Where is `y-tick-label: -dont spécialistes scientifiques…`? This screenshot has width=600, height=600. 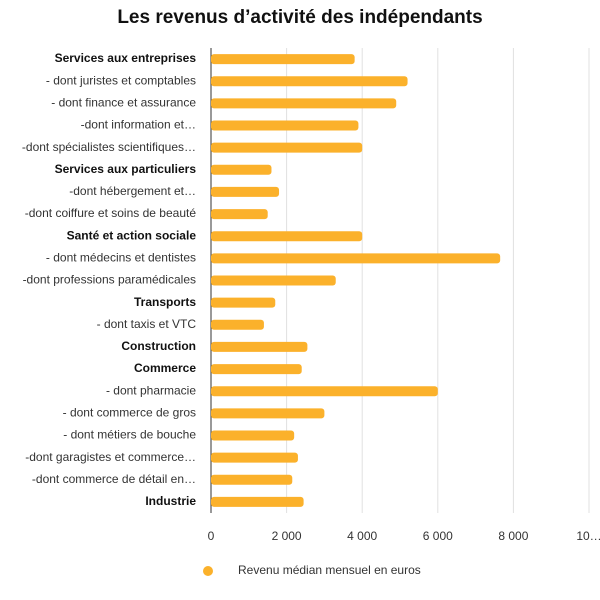 y-tick-label: -dont spécialistes scientifiques… is located at coordinates (109, 147).